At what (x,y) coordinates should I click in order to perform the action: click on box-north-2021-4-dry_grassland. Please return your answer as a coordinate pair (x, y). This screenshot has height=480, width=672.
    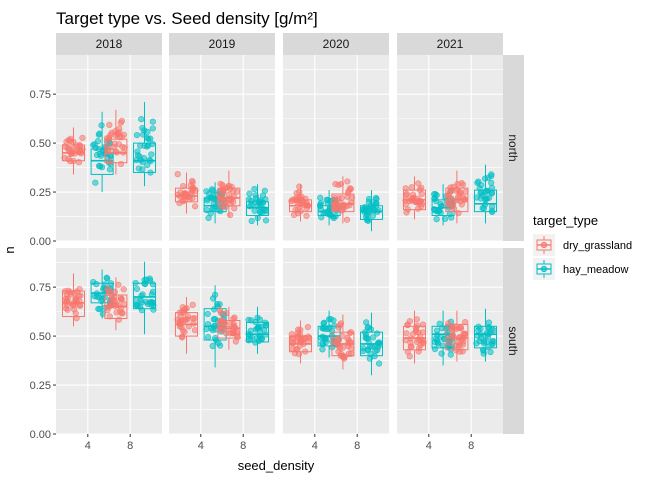
    Looking at the image, I should click on (414, 198).